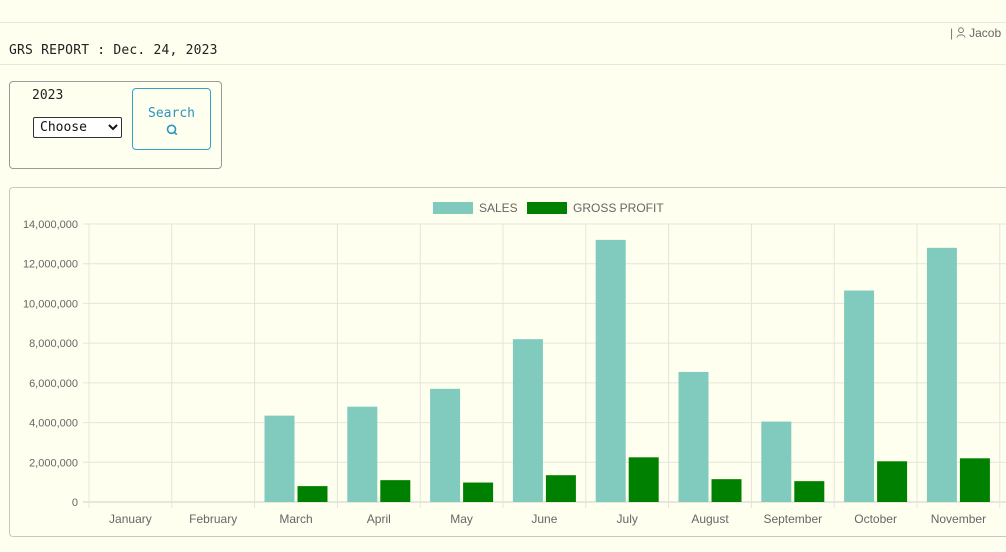  What do you see at coordinates (985, 33) in the screenshot?
I see `user-name: Jacob` at bounding box center [985, 33].